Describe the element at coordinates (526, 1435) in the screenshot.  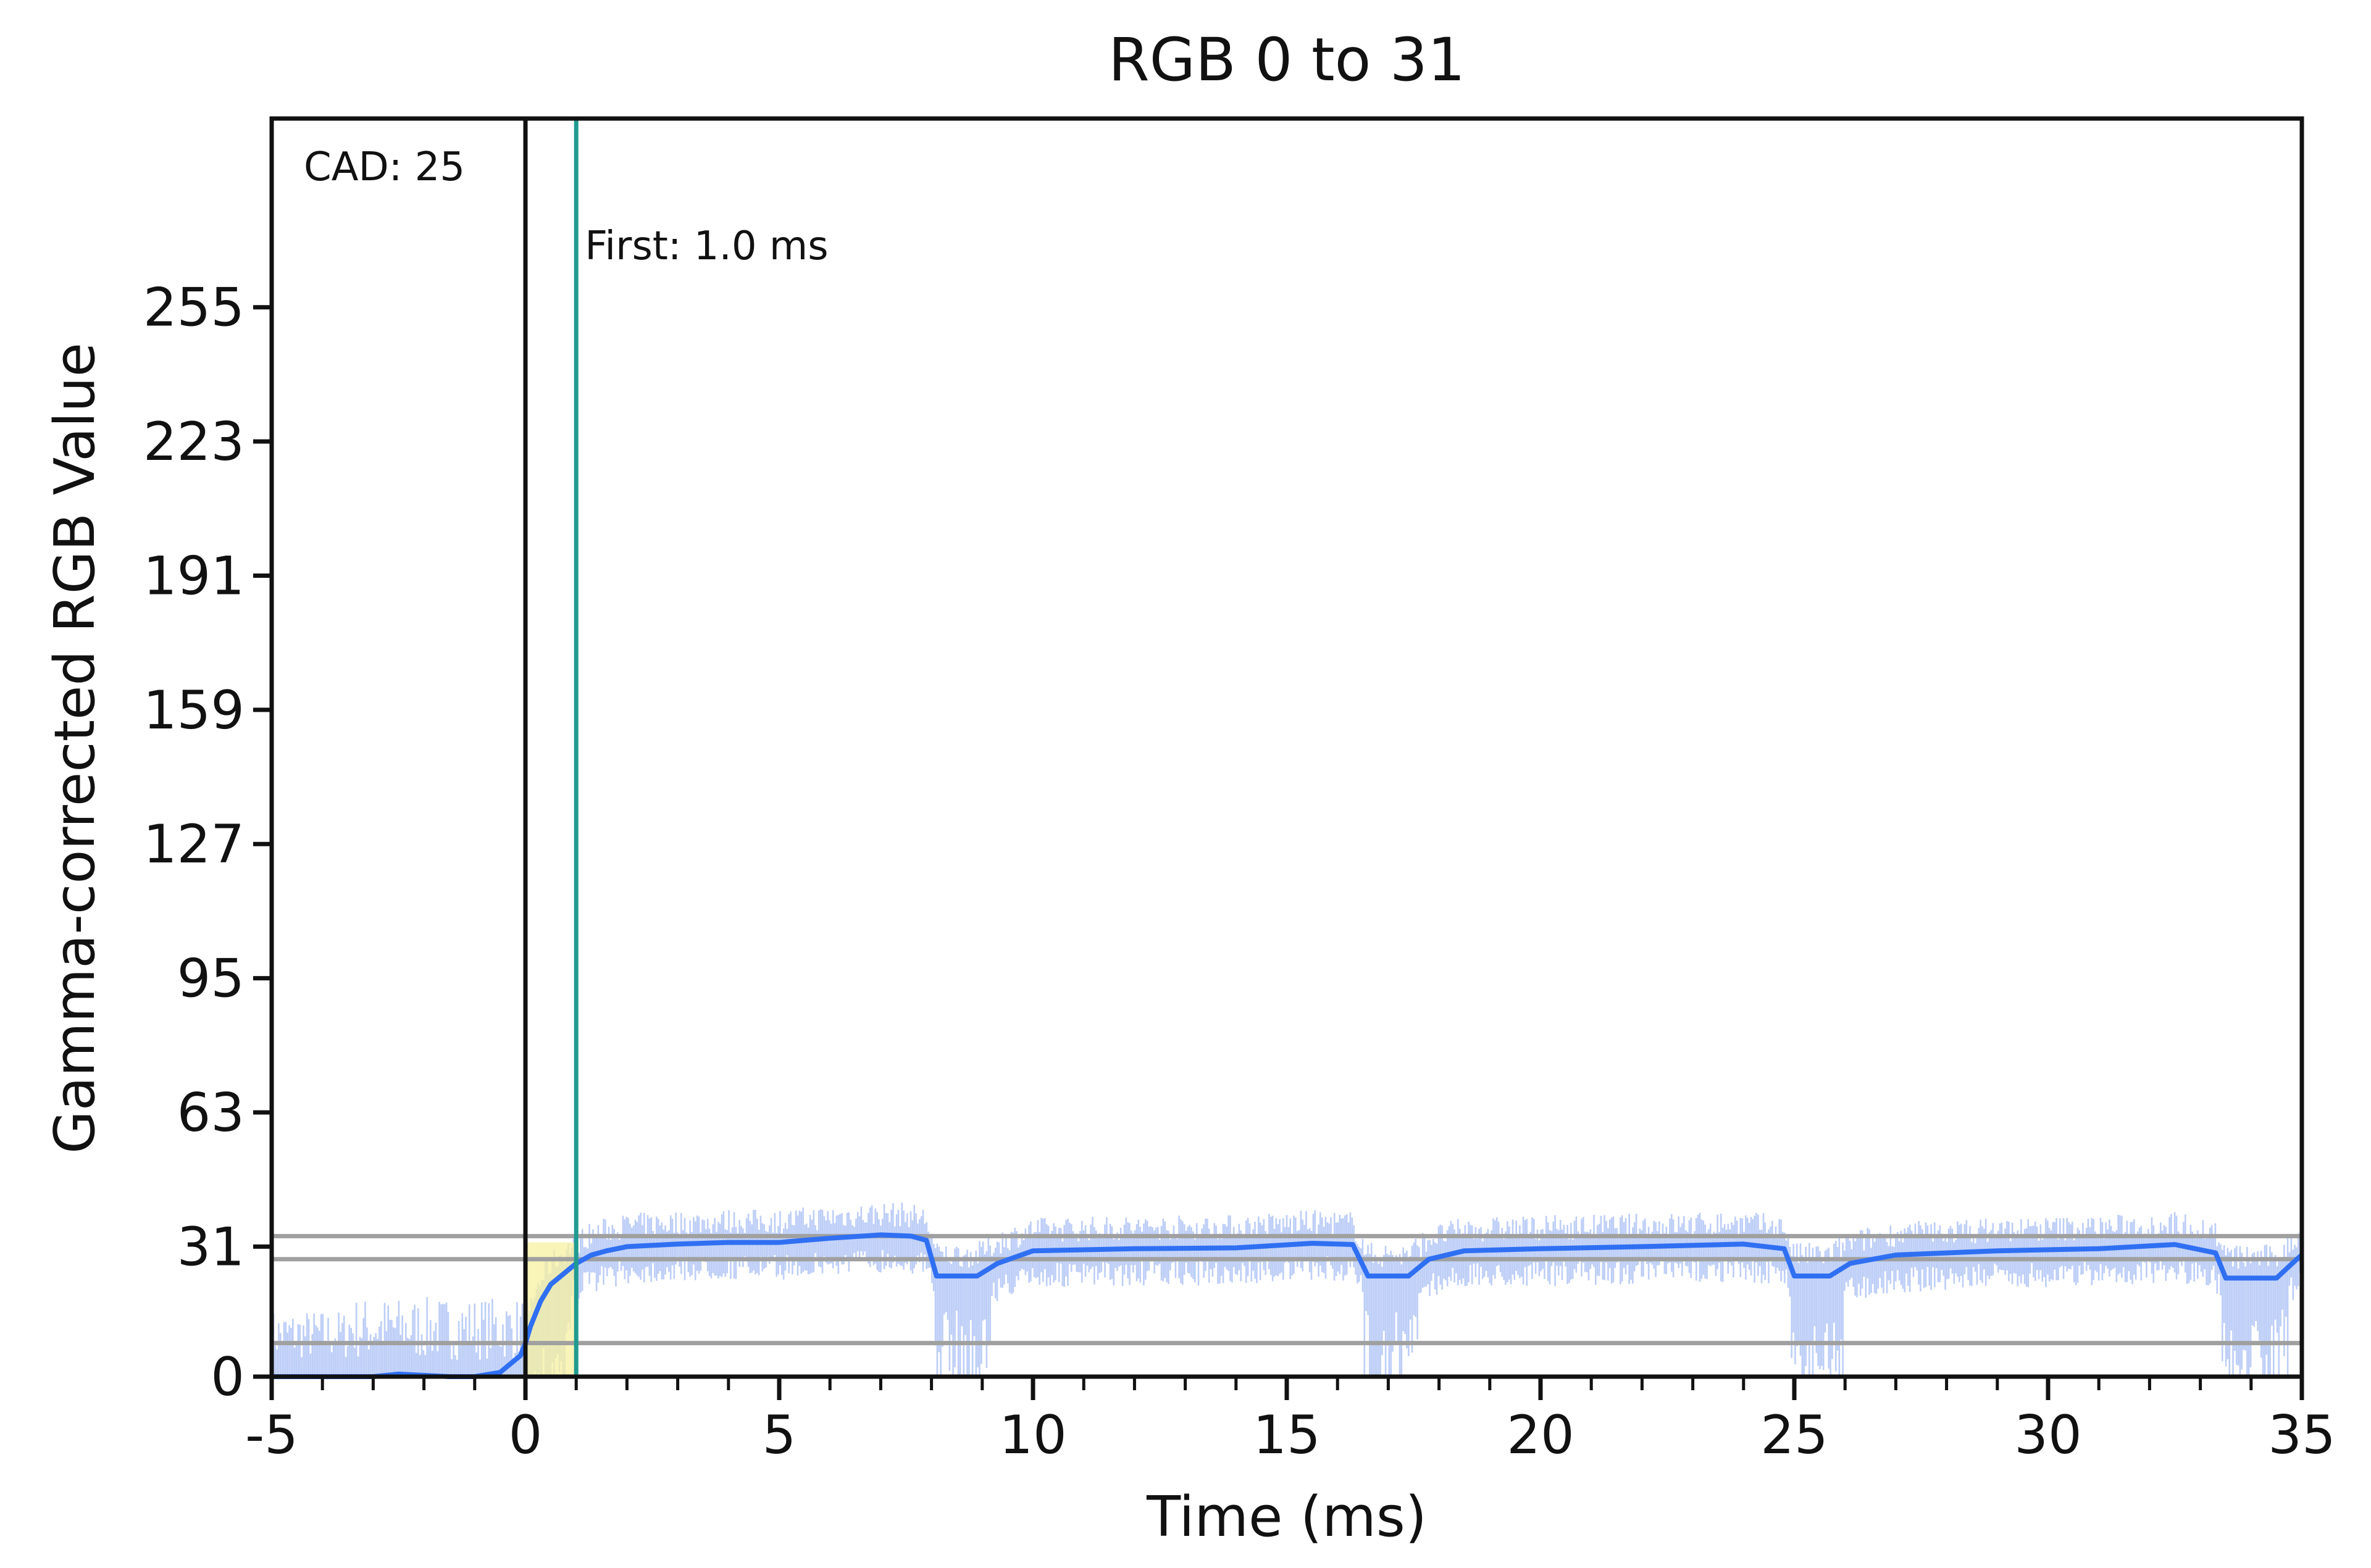
I see `x-tick-label: 0` at that location.